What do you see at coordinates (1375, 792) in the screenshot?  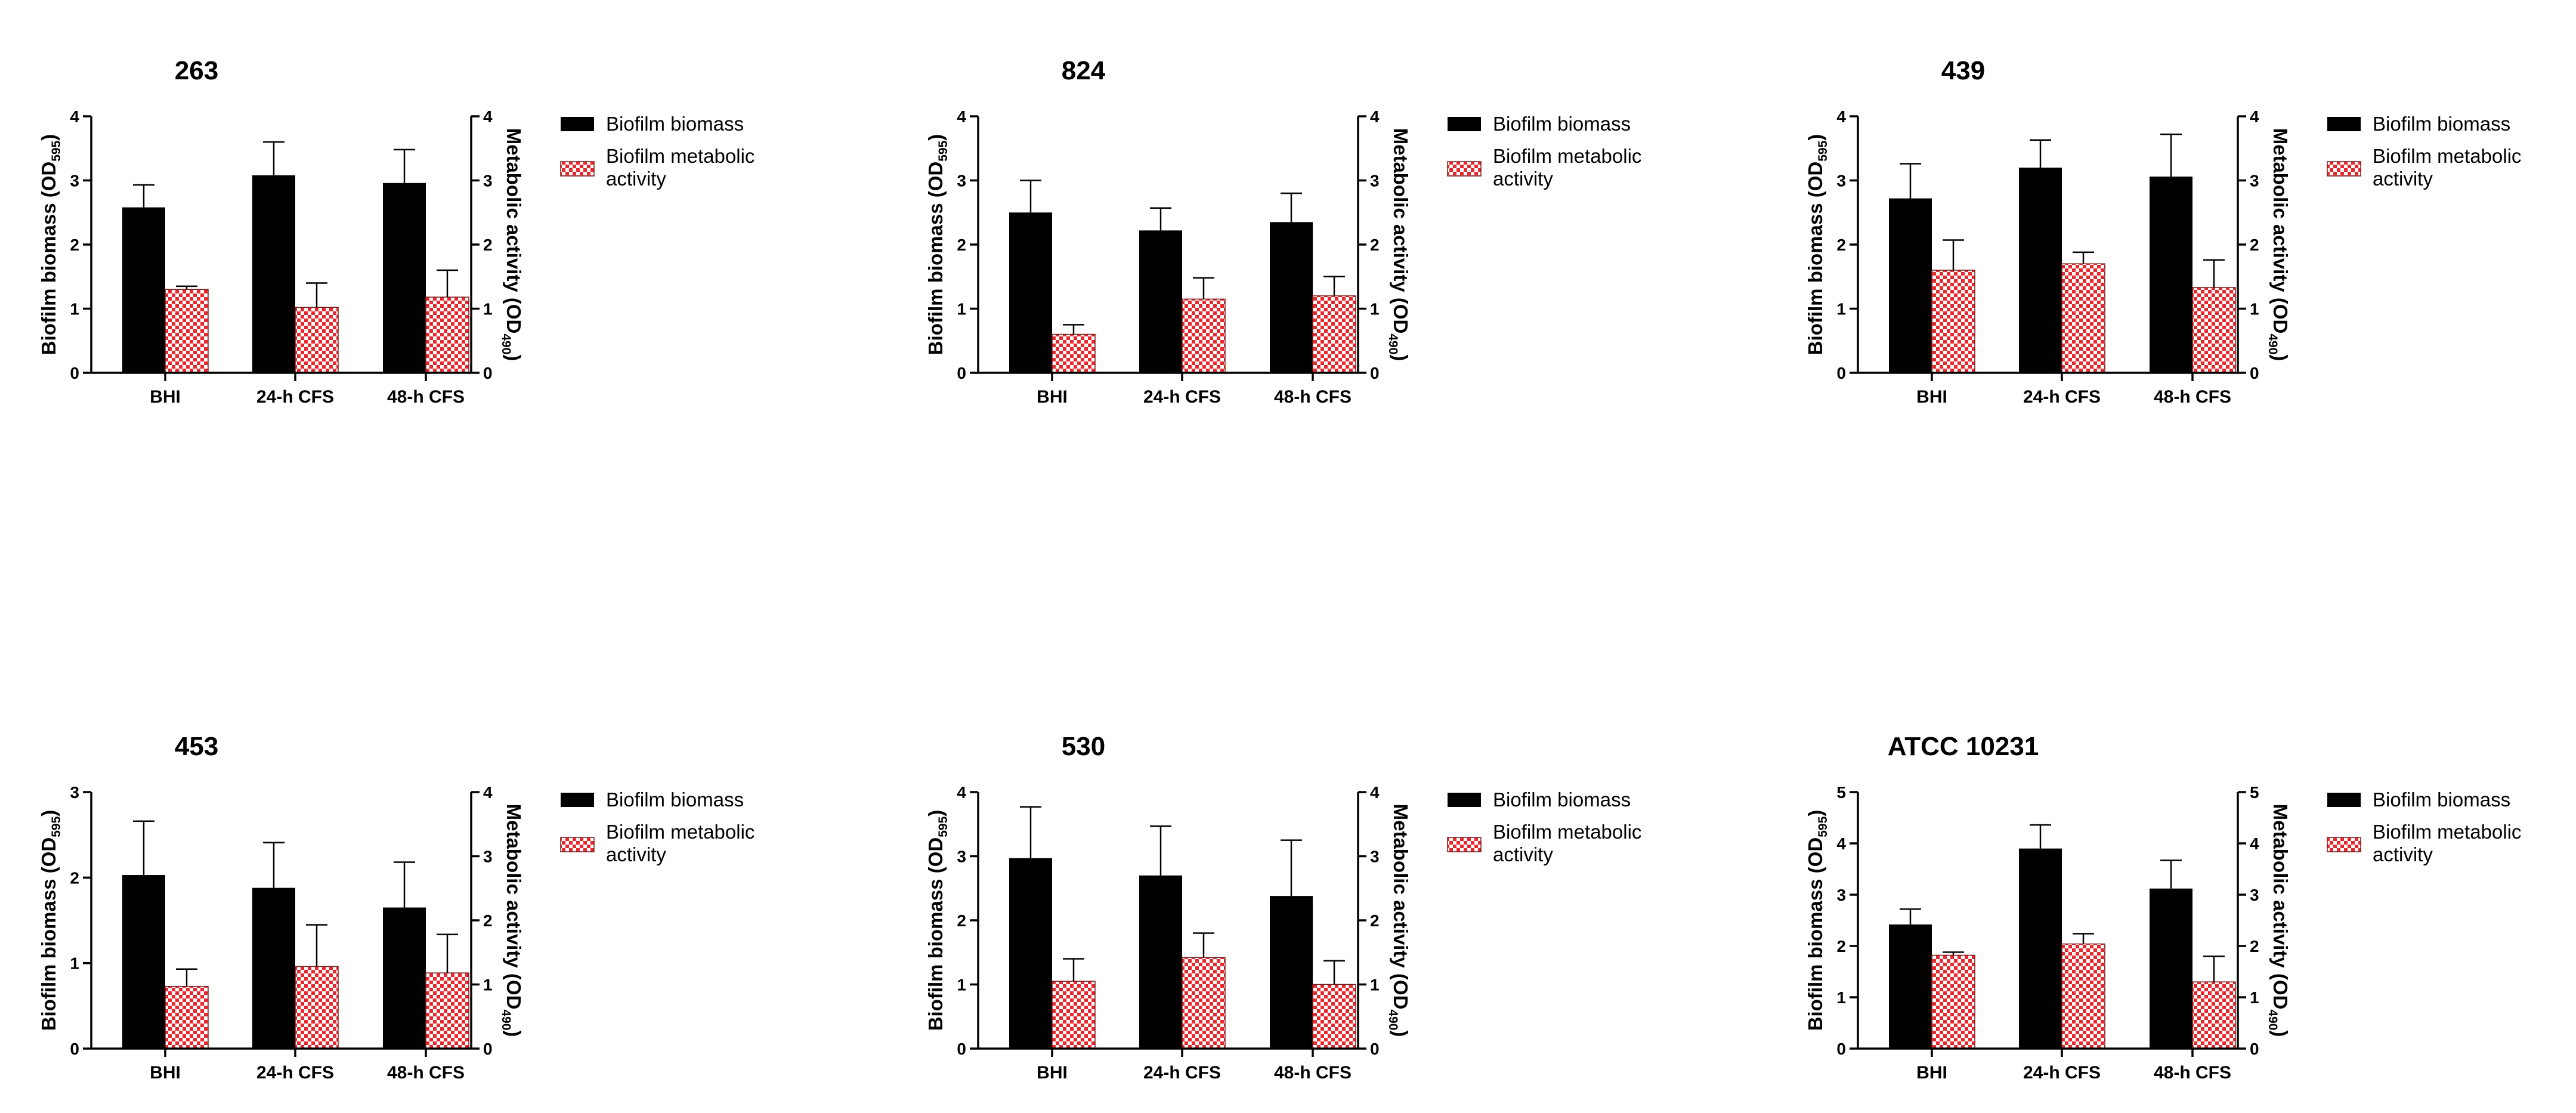 I see `y-tick-label-right: 4` at bounding box center [1375, 792].